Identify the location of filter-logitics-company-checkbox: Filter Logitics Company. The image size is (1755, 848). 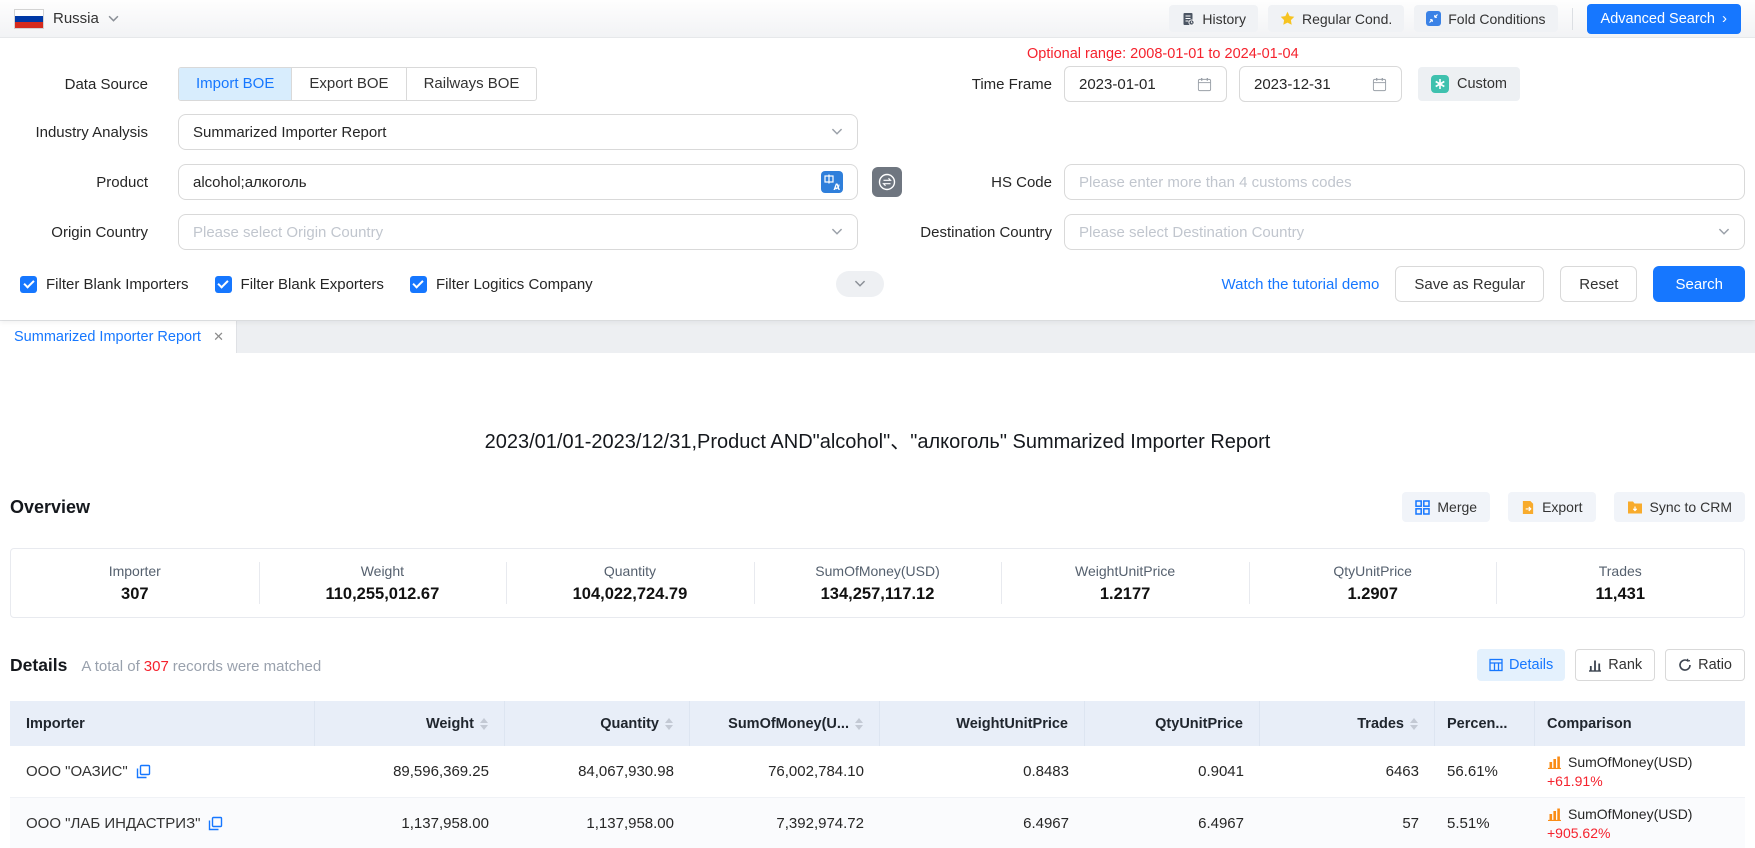
(501, 284).